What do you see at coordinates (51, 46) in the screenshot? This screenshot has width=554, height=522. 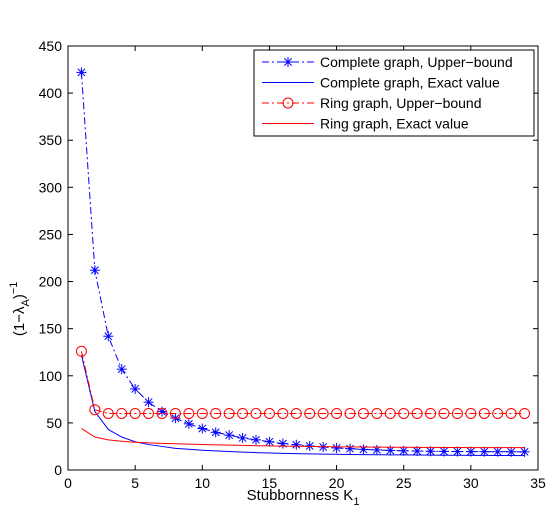 I see `y-tick-label: 450` at bounding box center [51, 46].